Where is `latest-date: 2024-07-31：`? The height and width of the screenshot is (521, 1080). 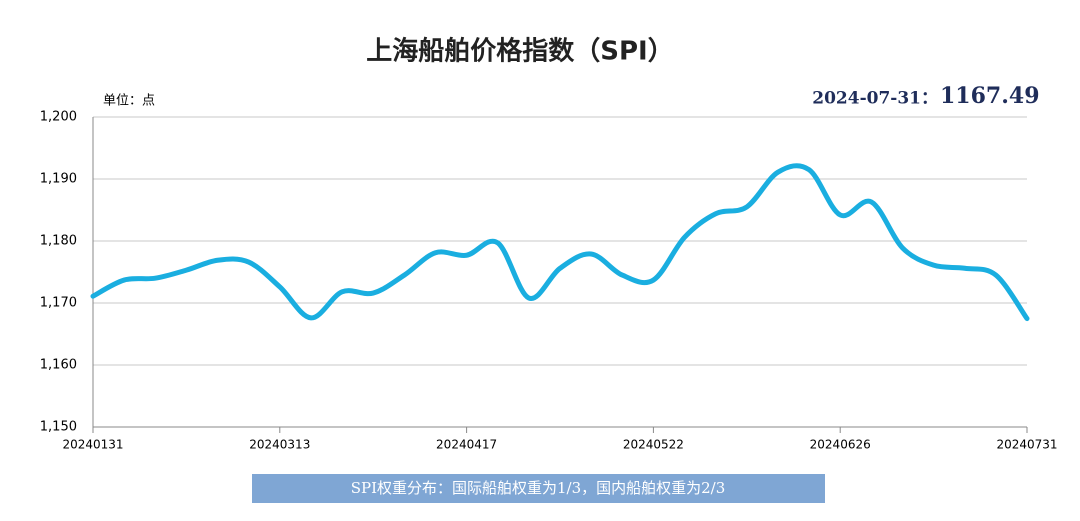
latest-date: 2024-07-31： is located at coordinates (875, 99).